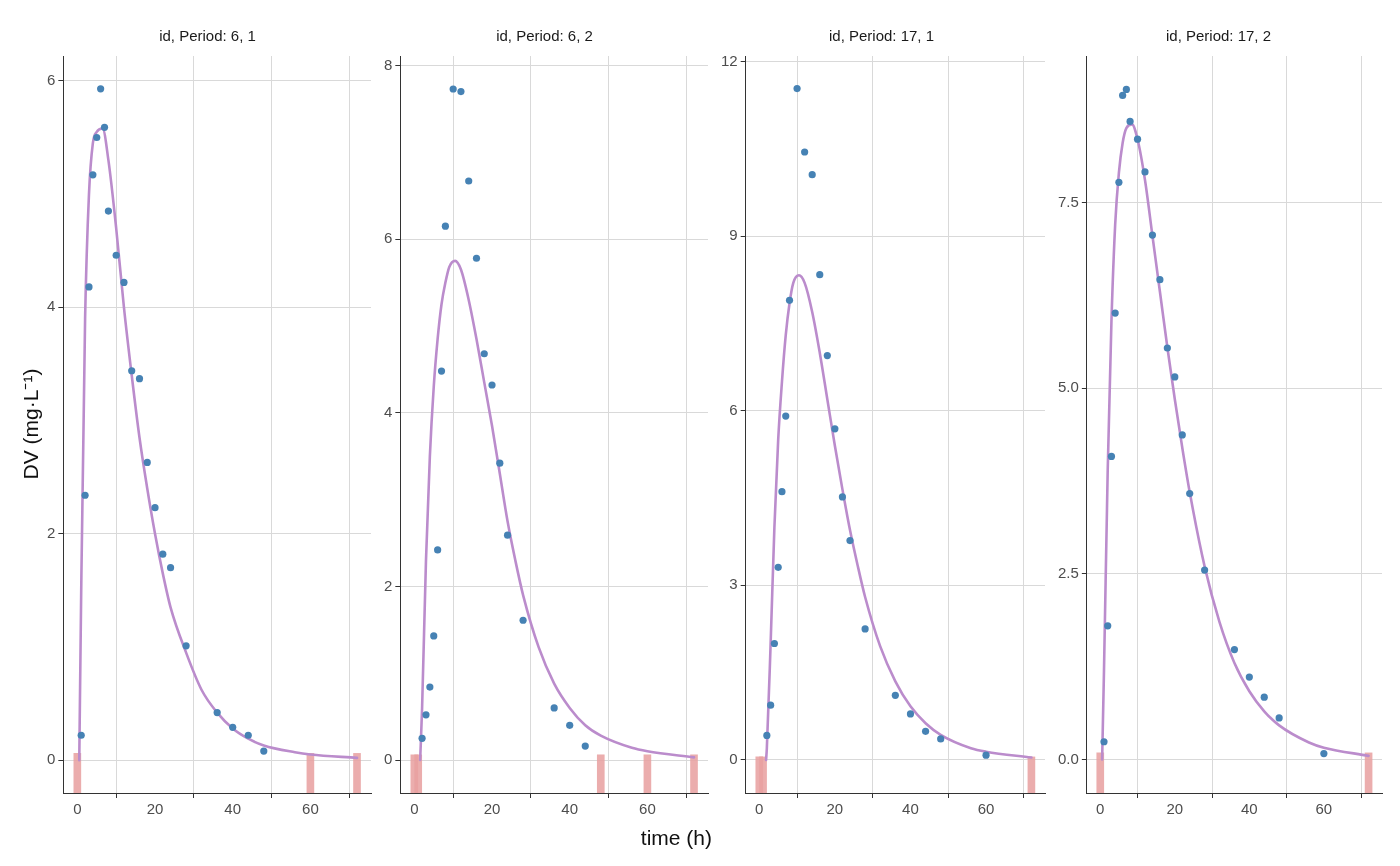 This screenshot has height=866, width=1400. Describe the element at coordinates (207, 36) in the screenshot. I see `chart-title: id, Period: 6, 1` at that location.